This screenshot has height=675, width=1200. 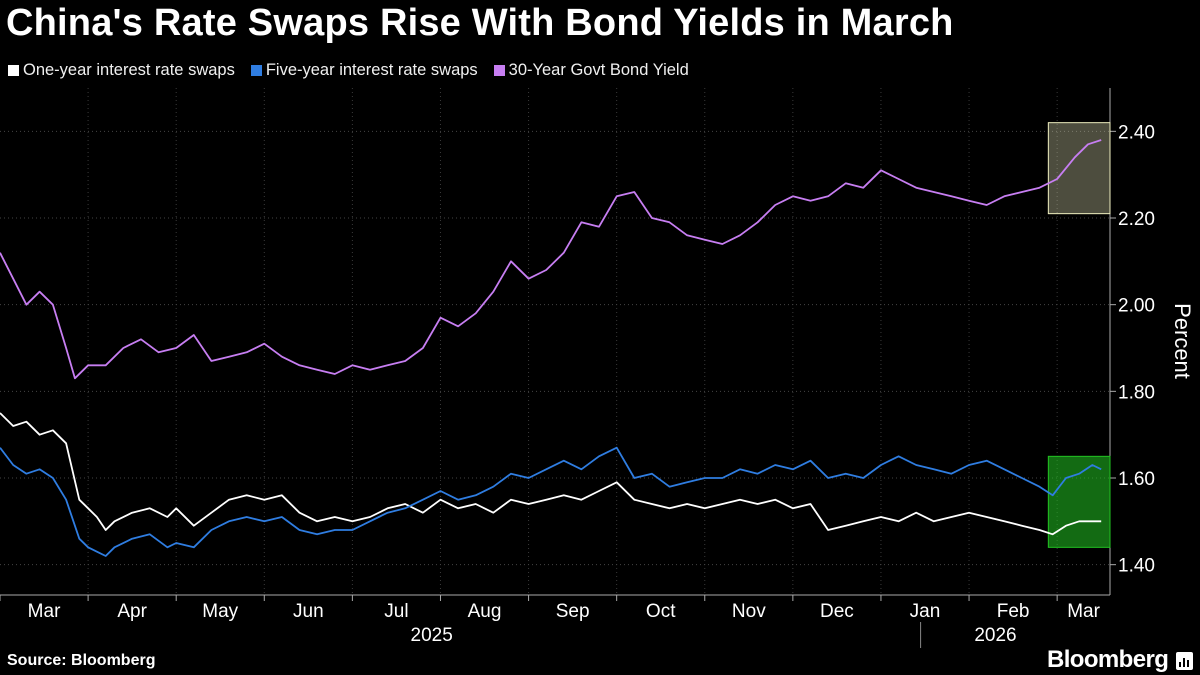 What do you see at coordinates (81, 660) in the screenshot?
I see `source-note: Source: Bloomberg` at bounding box center [81, 660].